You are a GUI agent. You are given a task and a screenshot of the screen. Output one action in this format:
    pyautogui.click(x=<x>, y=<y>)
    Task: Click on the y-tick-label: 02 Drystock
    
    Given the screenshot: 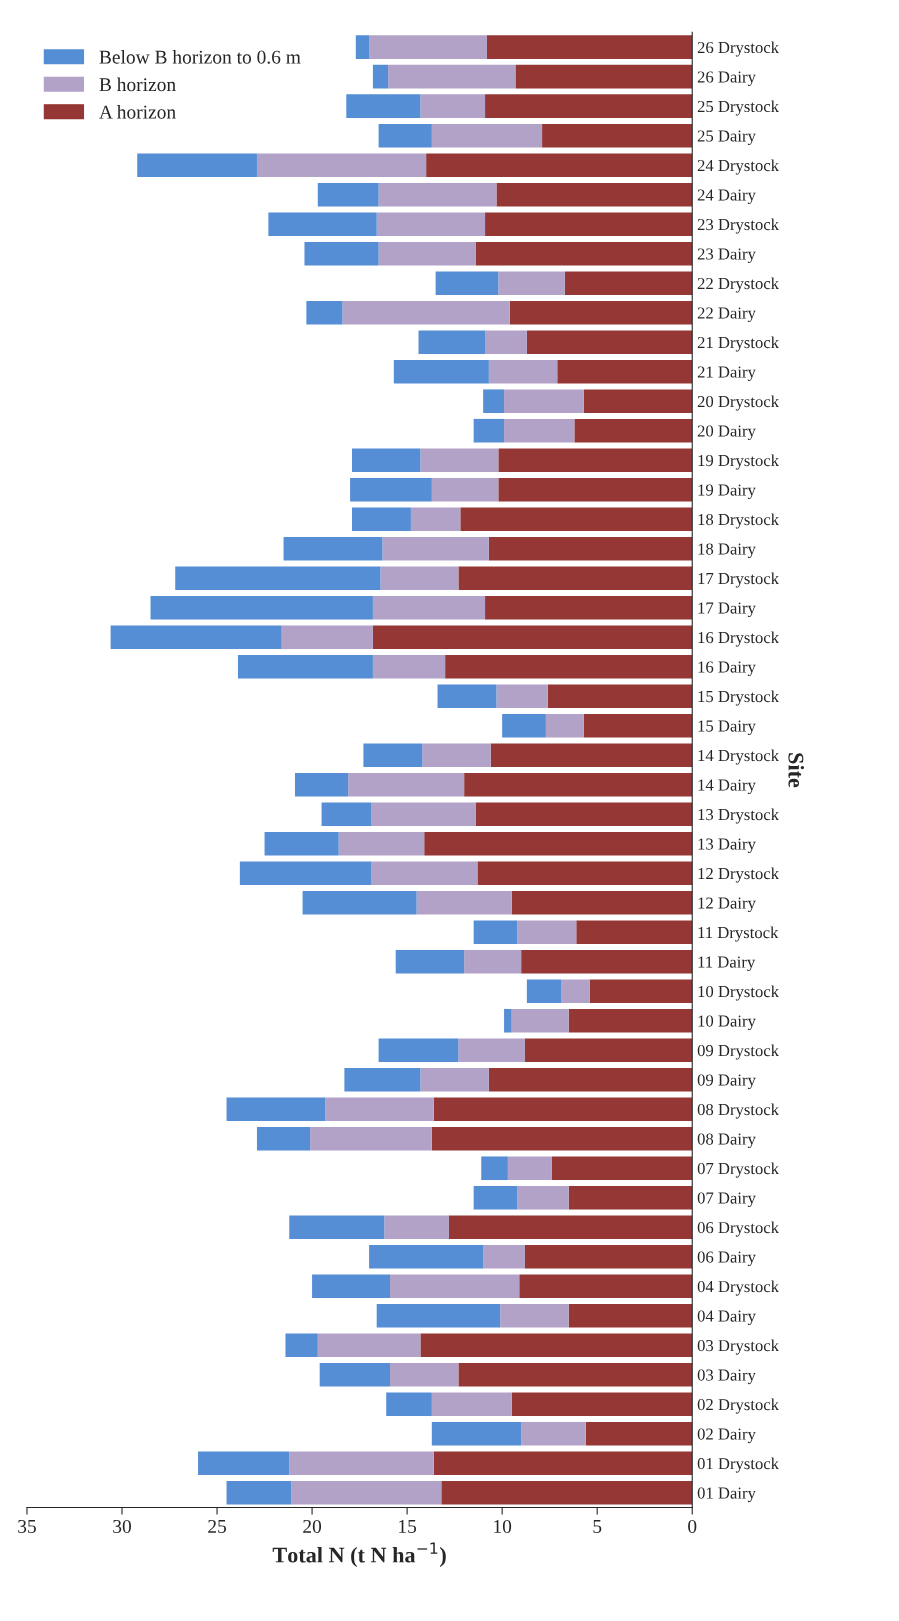 What is the action you would take?
    pyautogui.click(x=738, y=1406)
    